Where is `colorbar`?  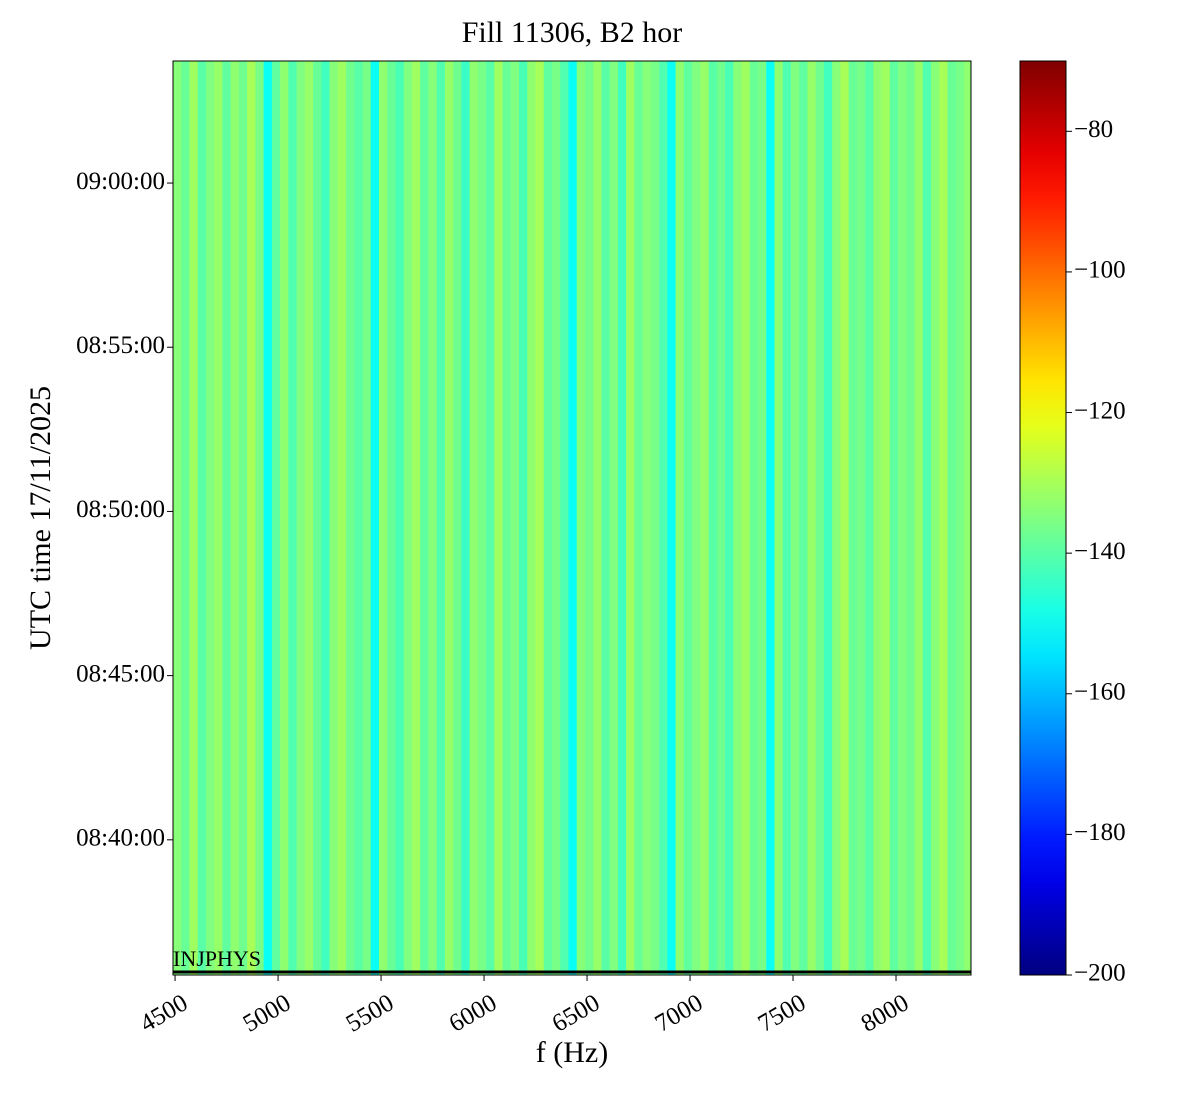
colorbar is located at coordinates (1043, 518).